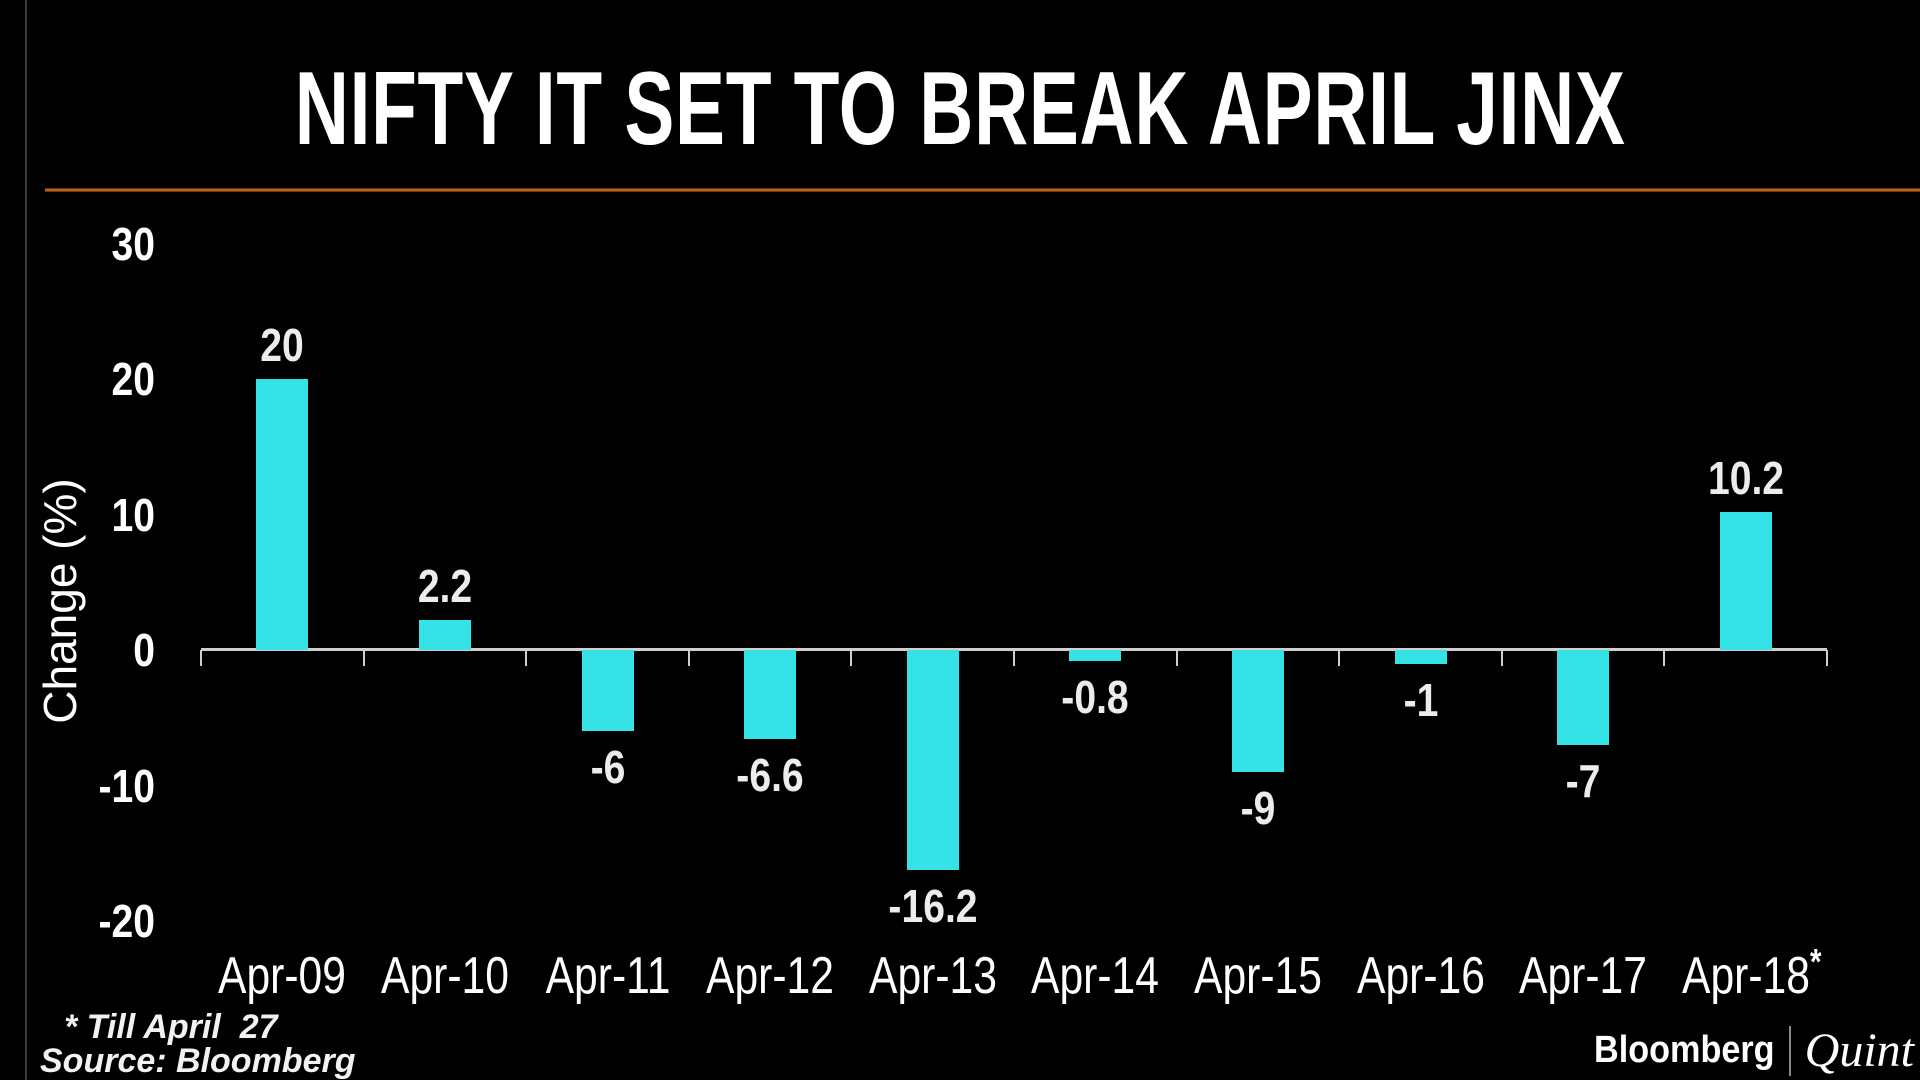 The width and height of the screenshot is (1920, 1080). I want to click on quint-logo: Quint, so click(1859, 1050).